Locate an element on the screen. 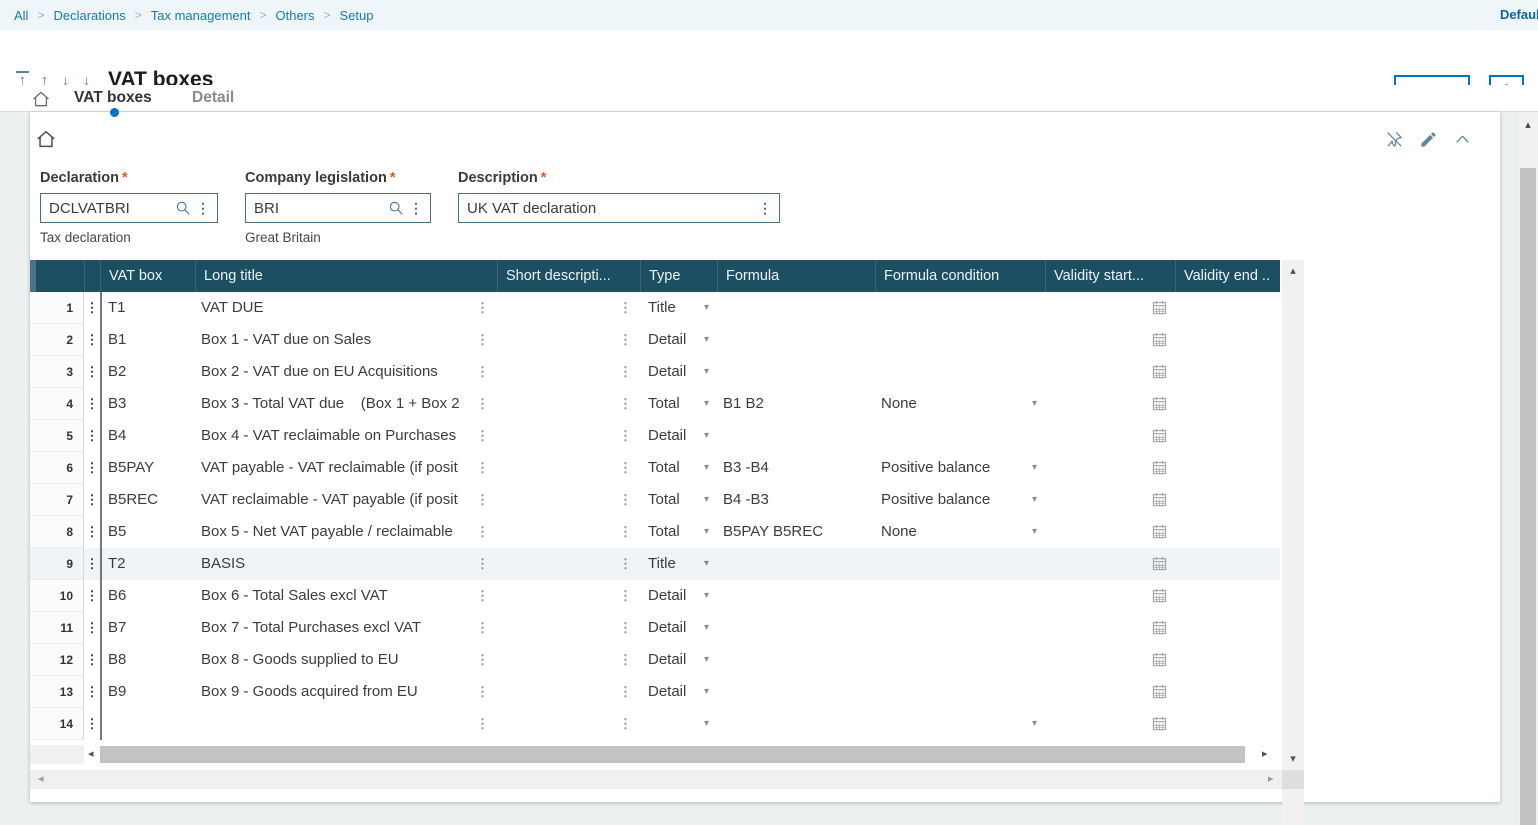 Image resolution: width=1538 pixels, height=825 pixels. table-row: 14 ⋮ ⋮ ⋮ ▾ ▾ is located at coordinates (655, 724).